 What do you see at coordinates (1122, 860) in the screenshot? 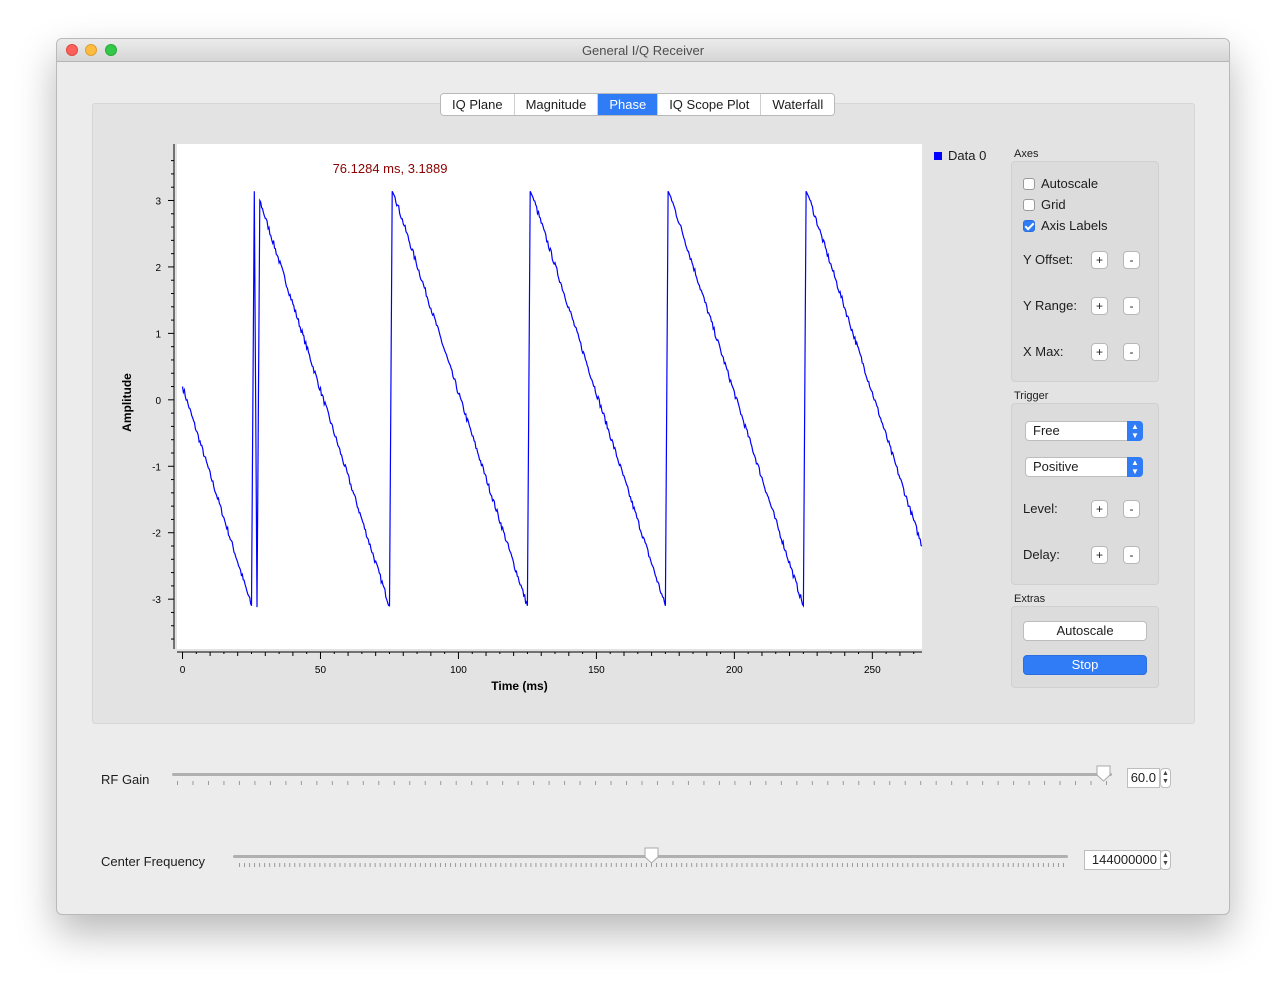
I see `center-frequency-spinbox: 144000000` at bounding box center [1122, 860].